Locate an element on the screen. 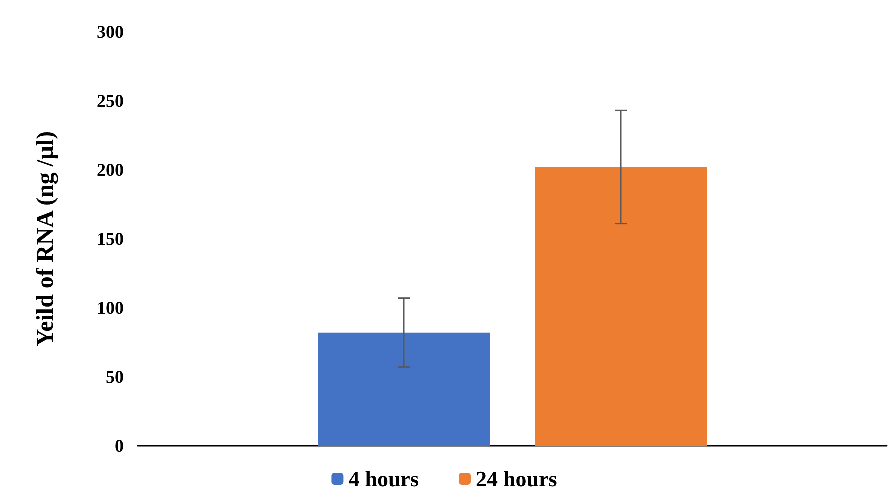  legend-label: 4 hours is located at coordinates (384, 479).